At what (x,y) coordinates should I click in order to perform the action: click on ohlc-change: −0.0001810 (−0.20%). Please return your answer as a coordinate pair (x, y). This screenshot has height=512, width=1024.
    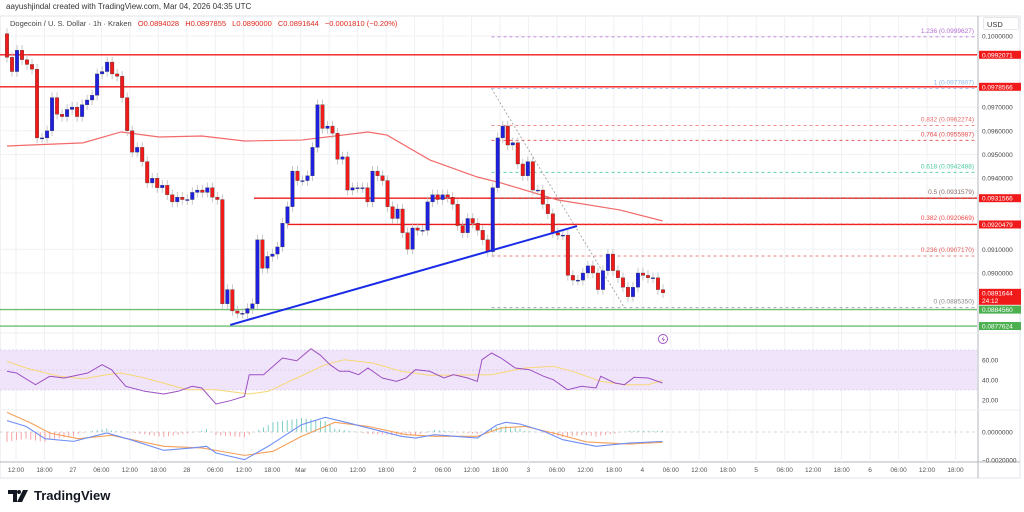
    Looking at the image, I should click on (361, 23).